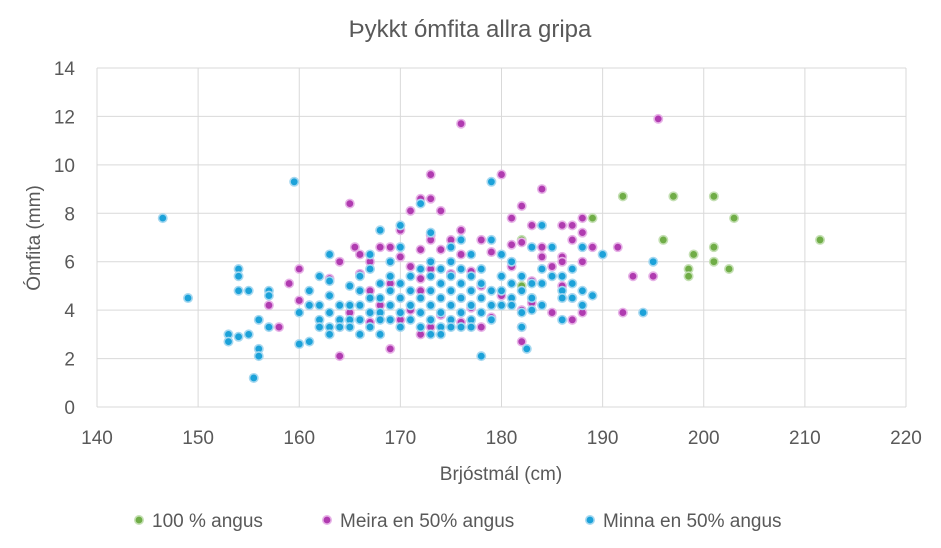  Describe the element at coordinates (198, 438) in the screenshot. I see `x-tick-label: 150` at that location.